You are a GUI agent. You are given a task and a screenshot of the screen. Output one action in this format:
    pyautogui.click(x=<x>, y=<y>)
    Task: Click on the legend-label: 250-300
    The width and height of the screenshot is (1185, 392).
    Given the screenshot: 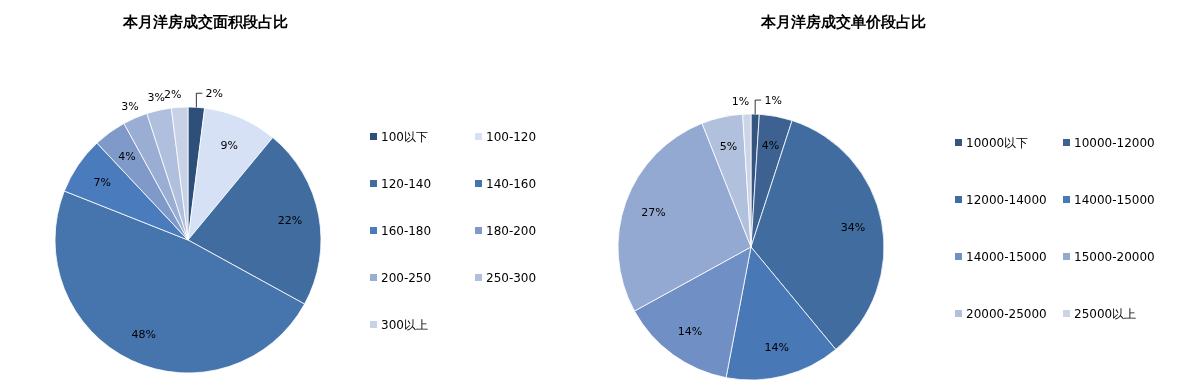 What is the action you would take?
    pyautogui.click(x=511, y=278)
    